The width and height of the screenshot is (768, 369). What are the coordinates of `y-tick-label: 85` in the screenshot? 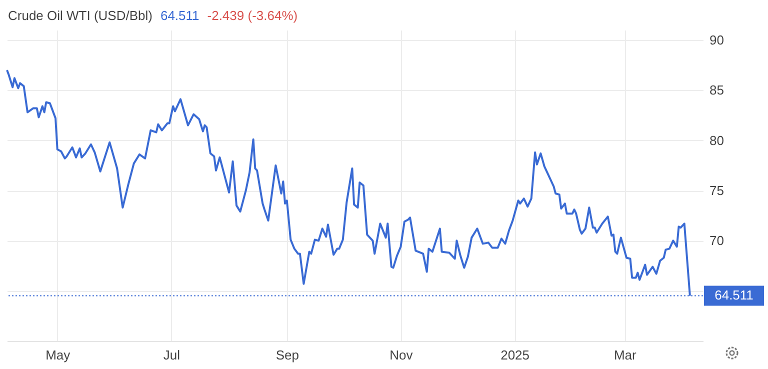 It's located at (717, 90).